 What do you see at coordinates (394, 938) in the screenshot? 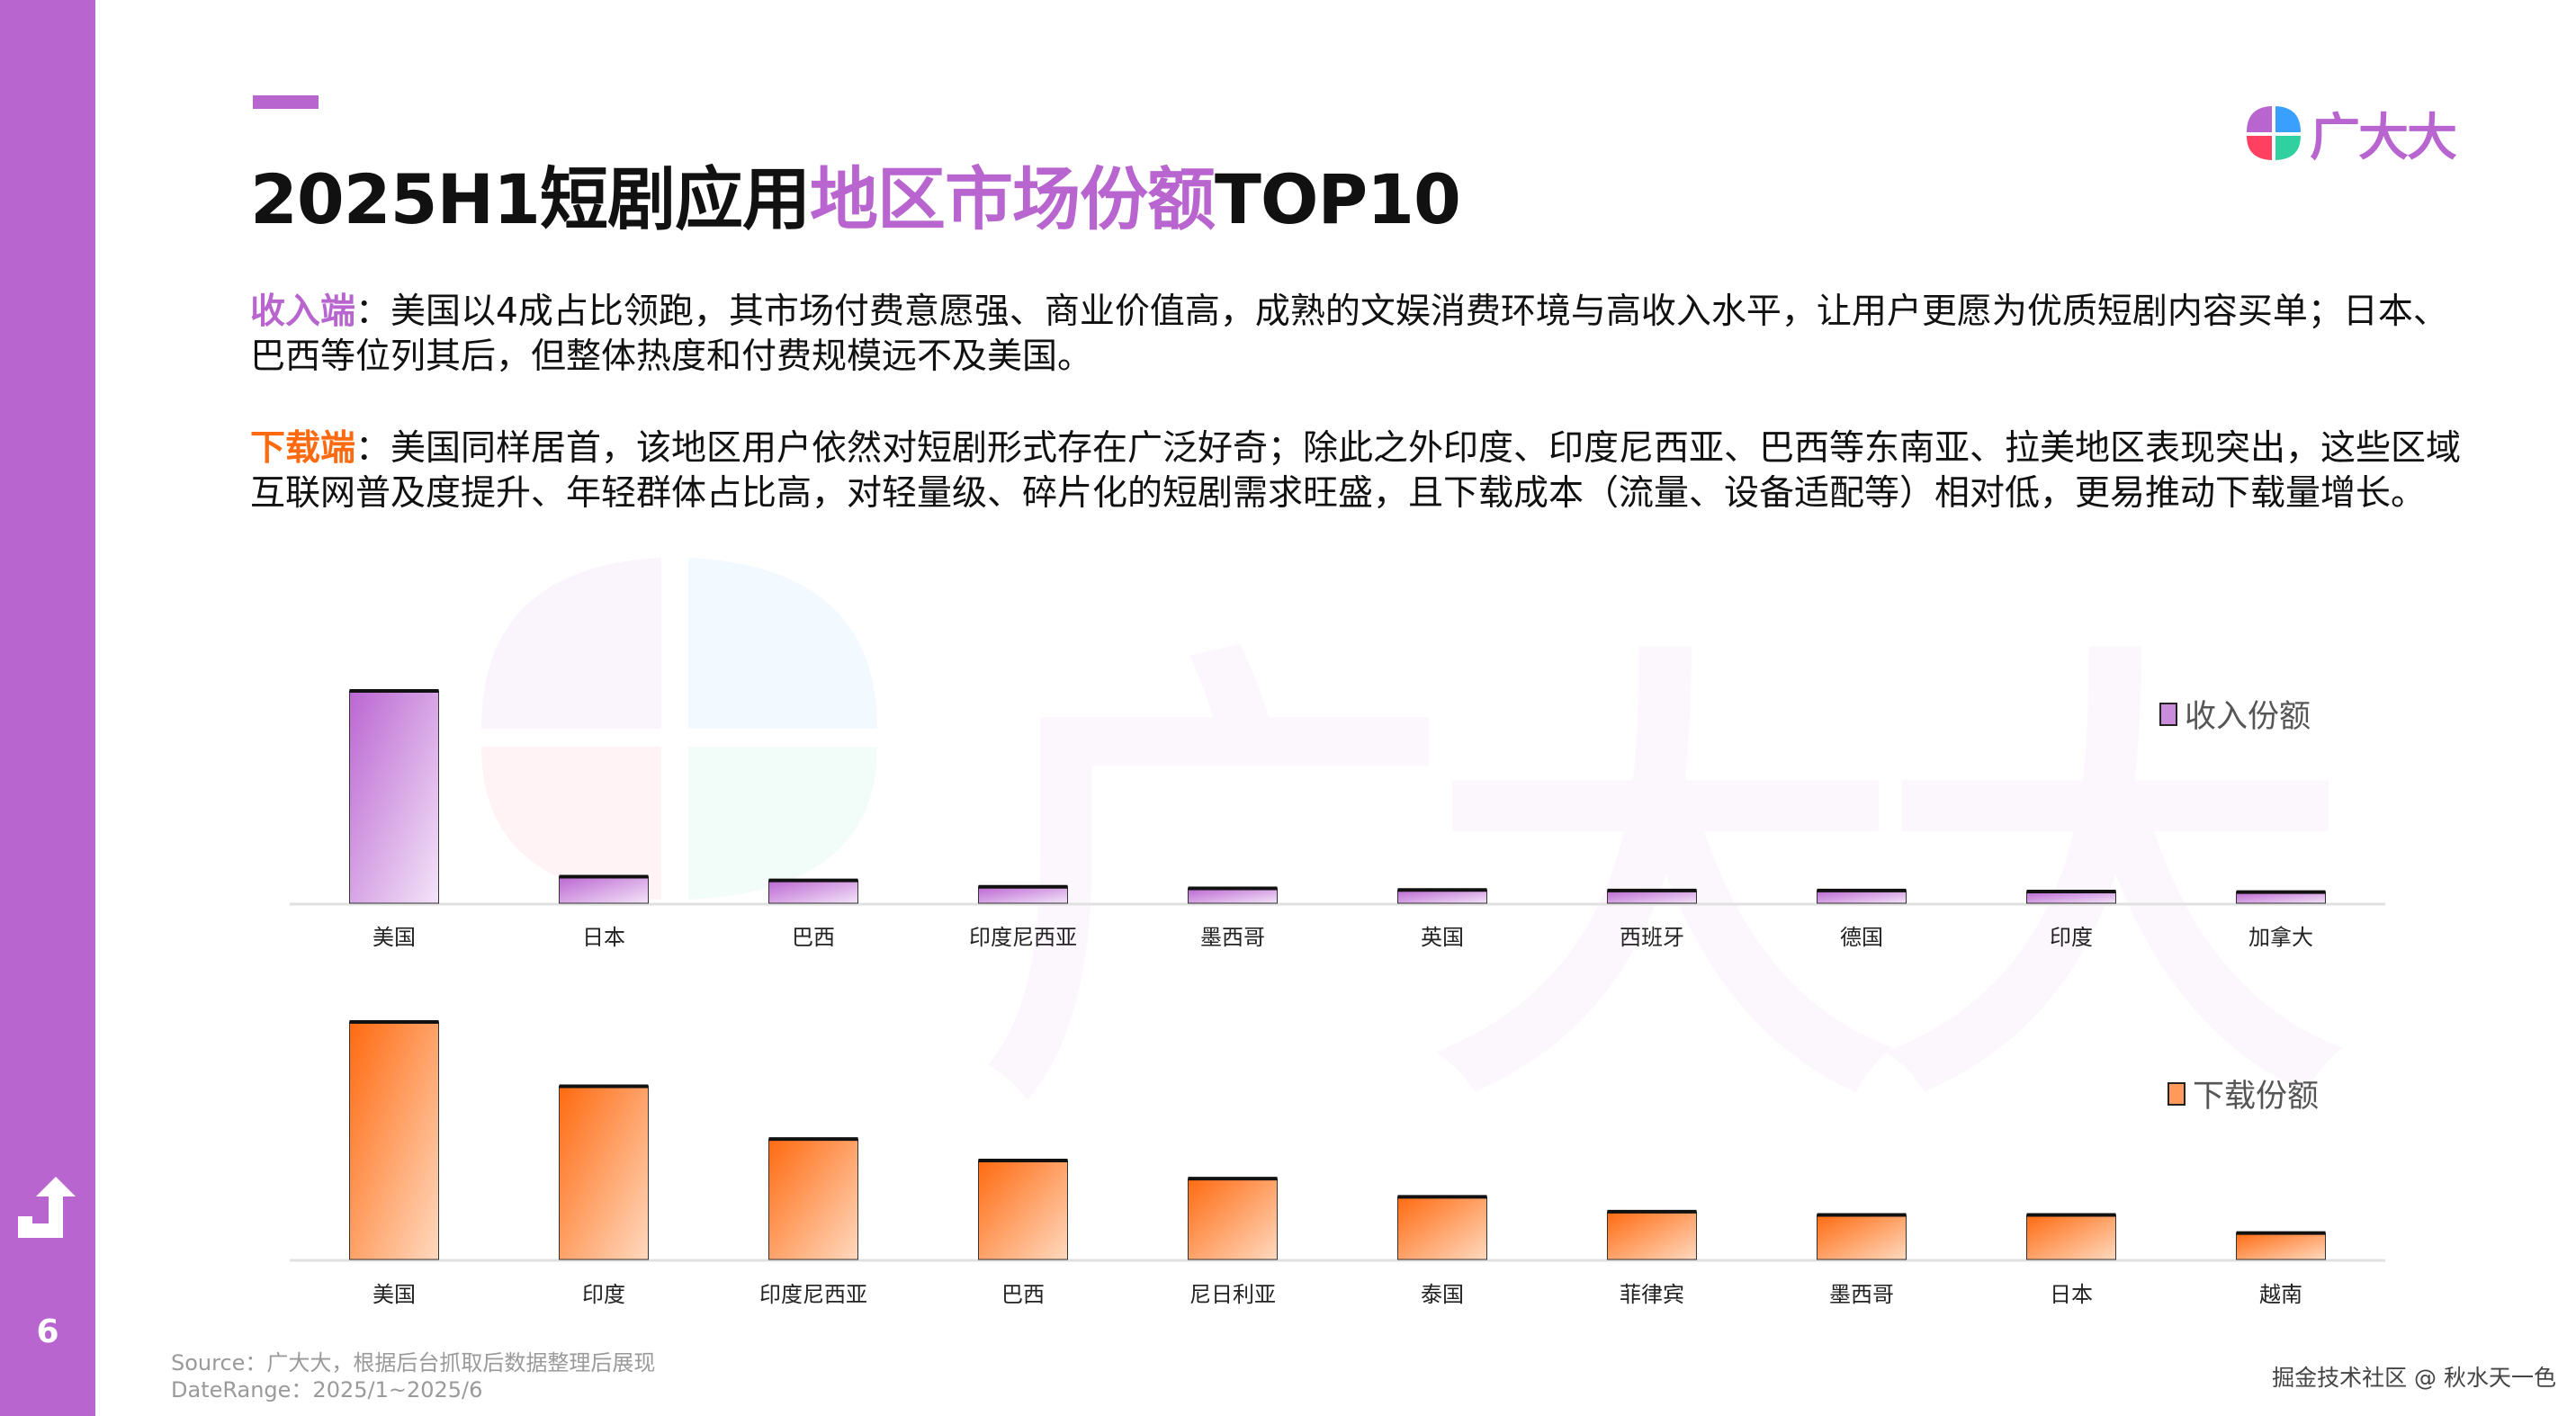
I see `revenue-category-label: 美国` at bounding box center [394, 938].